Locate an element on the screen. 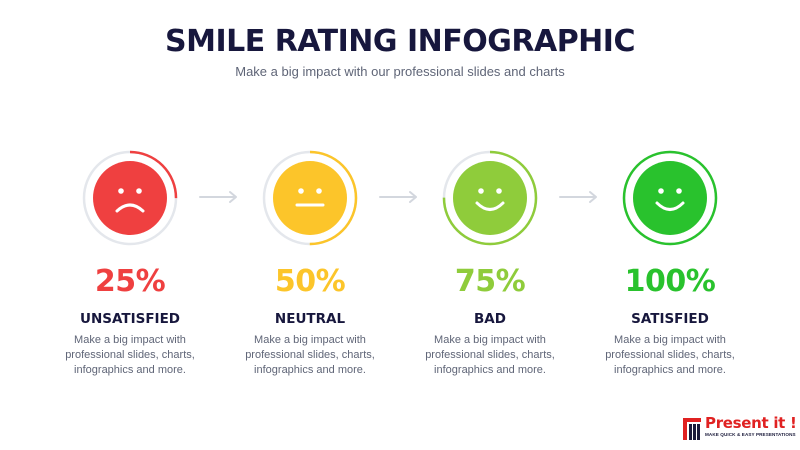 This screenshot has height=450, width=800. neutral-face-icon is located at coordinates (310, 198).